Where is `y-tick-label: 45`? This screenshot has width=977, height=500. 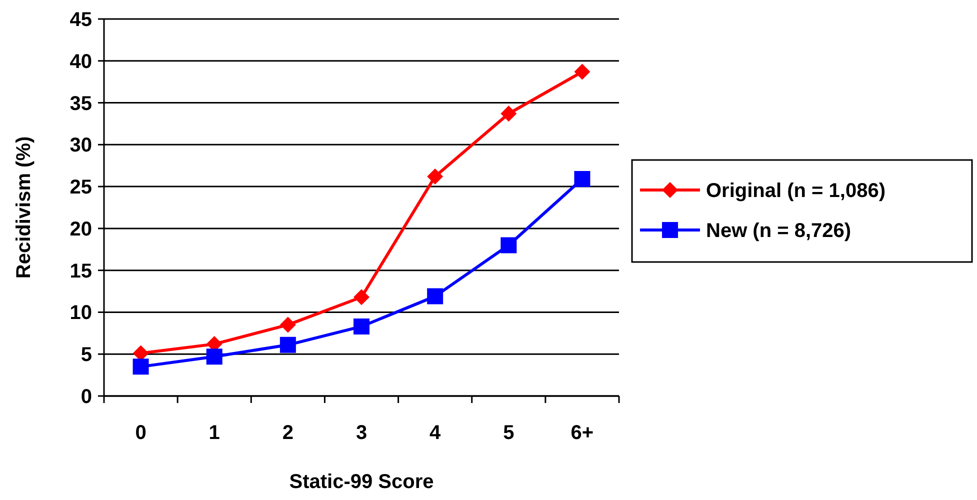
y-tick-label: 45 is located at coordinates (81, 20).